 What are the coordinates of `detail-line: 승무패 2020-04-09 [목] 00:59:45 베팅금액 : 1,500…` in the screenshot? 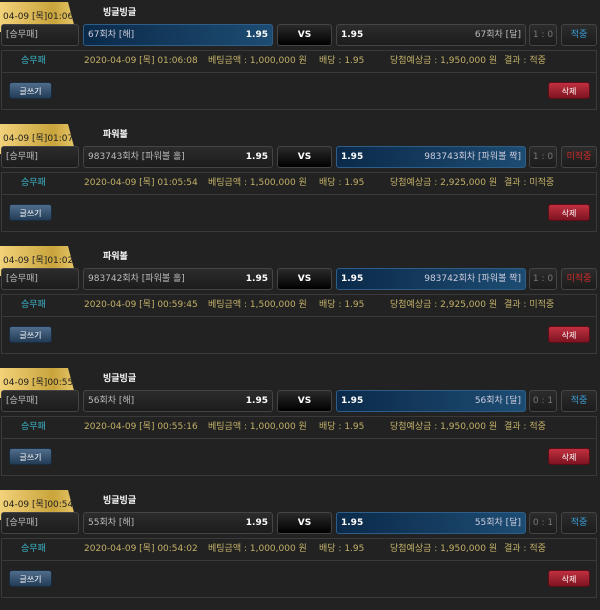 It's located at (299, 306).